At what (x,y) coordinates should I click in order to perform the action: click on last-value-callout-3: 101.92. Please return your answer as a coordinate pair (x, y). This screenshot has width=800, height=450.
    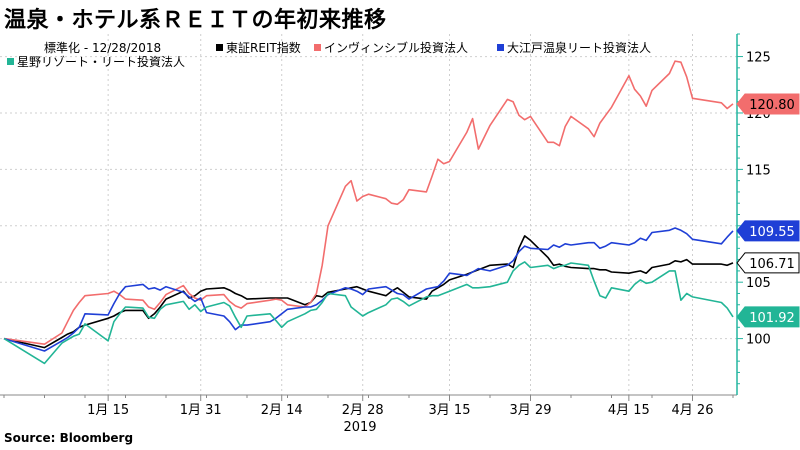
    Looking at the image, I should click on (768, 317).